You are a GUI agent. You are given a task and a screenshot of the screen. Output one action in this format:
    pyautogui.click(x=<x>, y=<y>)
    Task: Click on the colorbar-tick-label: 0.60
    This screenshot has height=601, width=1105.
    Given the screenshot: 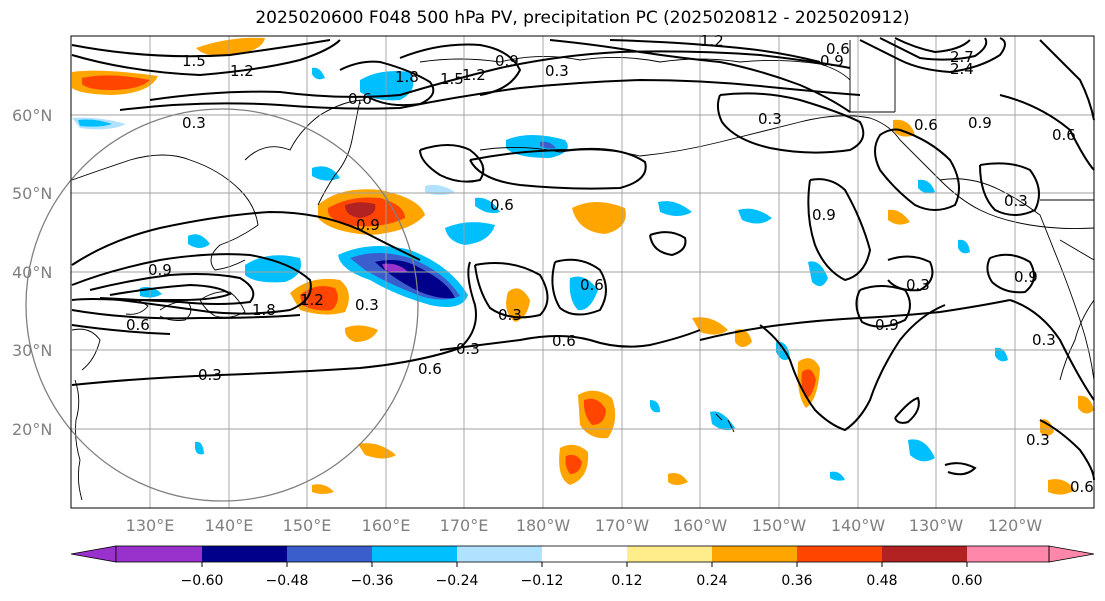 What is the action you would take?
    pyautogui.click(x=966, y=581)
    